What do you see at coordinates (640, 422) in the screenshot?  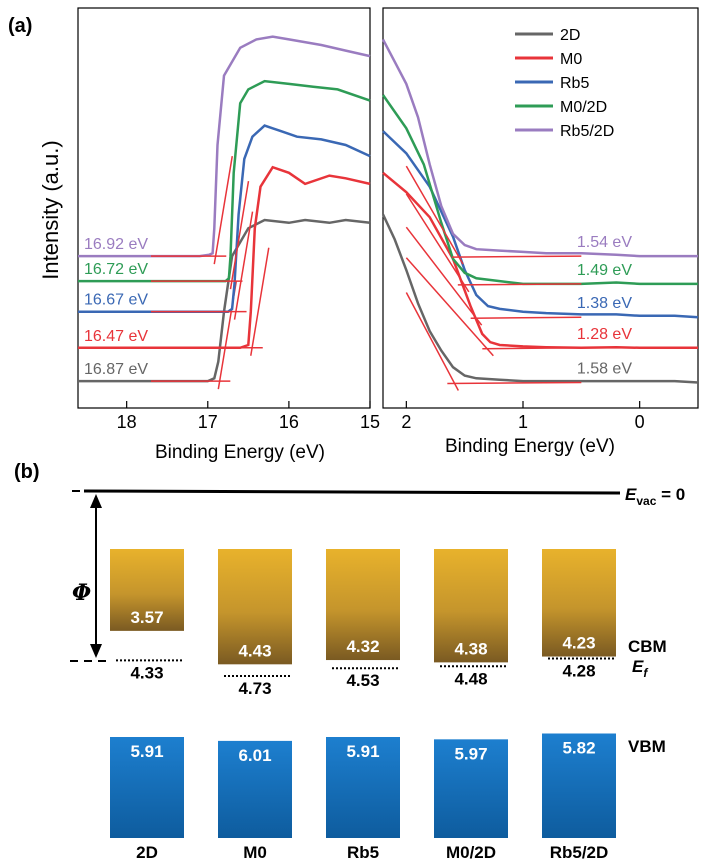 I see `right-tick-label-0: 0` at bounding box center [640, 422].